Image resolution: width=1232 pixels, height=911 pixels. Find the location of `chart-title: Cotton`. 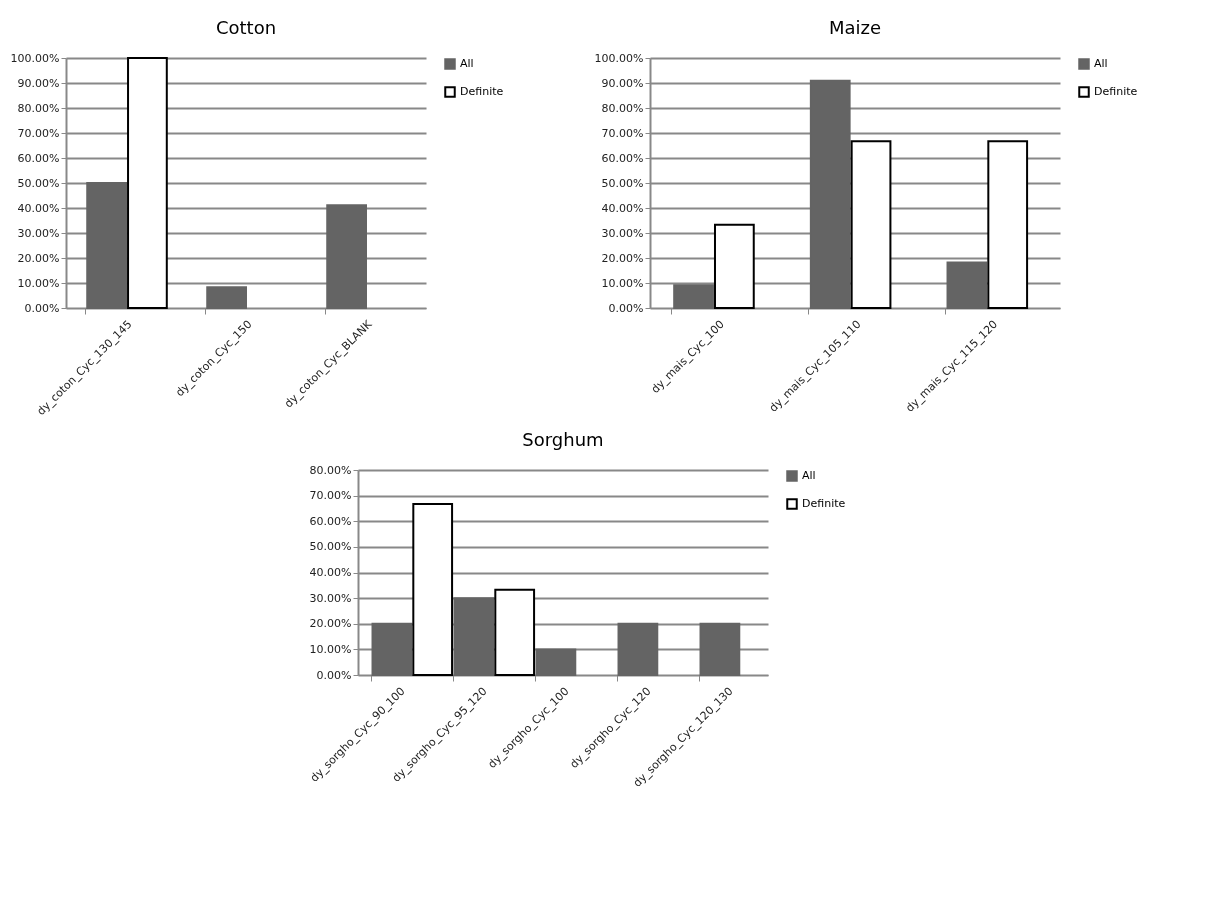

chart-title: Cotton is located at coordinates (246, 27).